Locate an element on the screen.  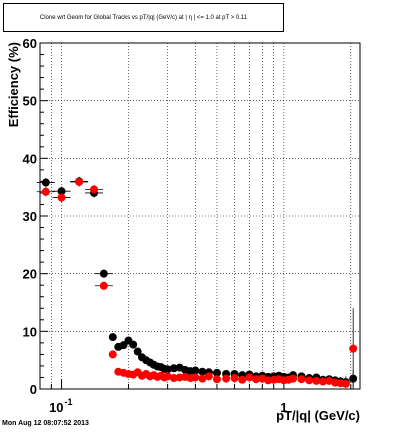
x-tick-label-one: 1 is located at coordinates (283, 407).